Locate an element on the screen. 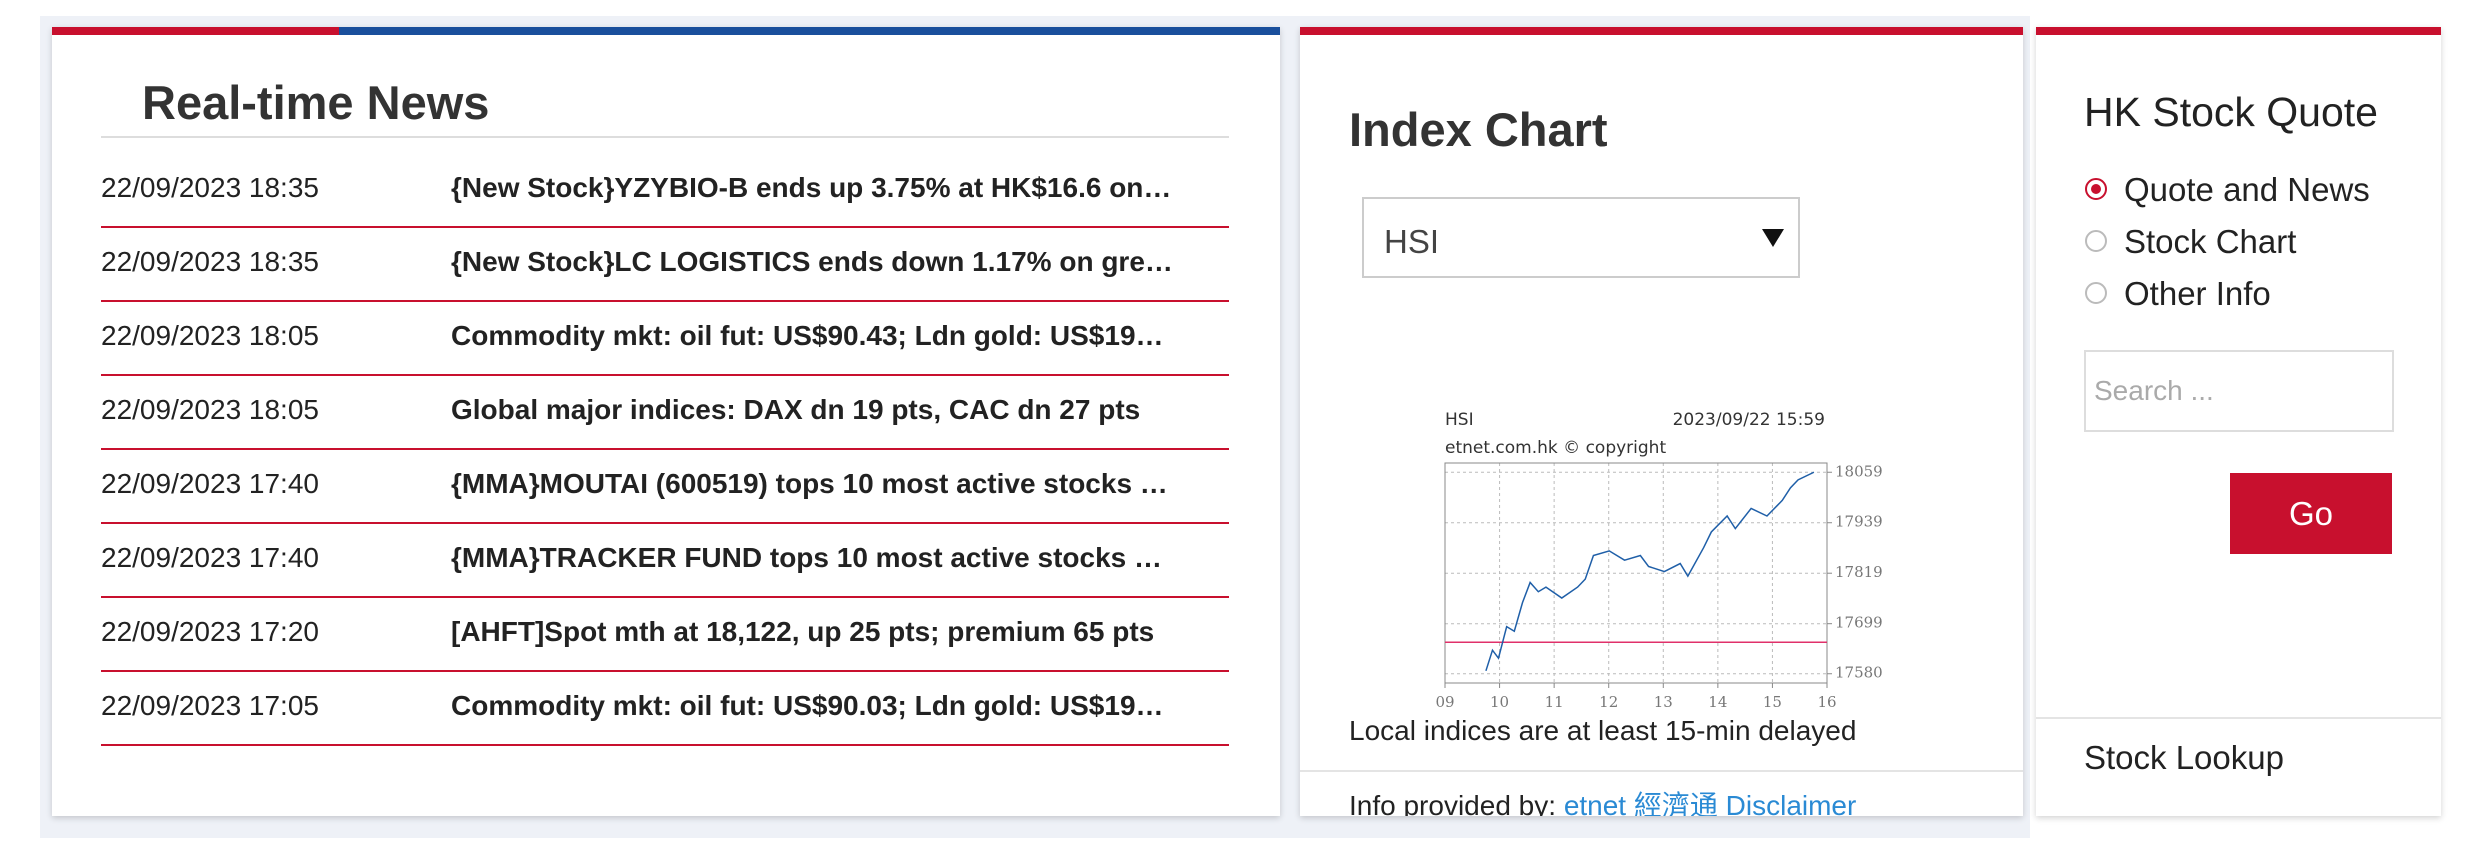 This screenshot has width=2474, height=856. info-link: etnet 經濟通 is located at coordinates (1640, 803).